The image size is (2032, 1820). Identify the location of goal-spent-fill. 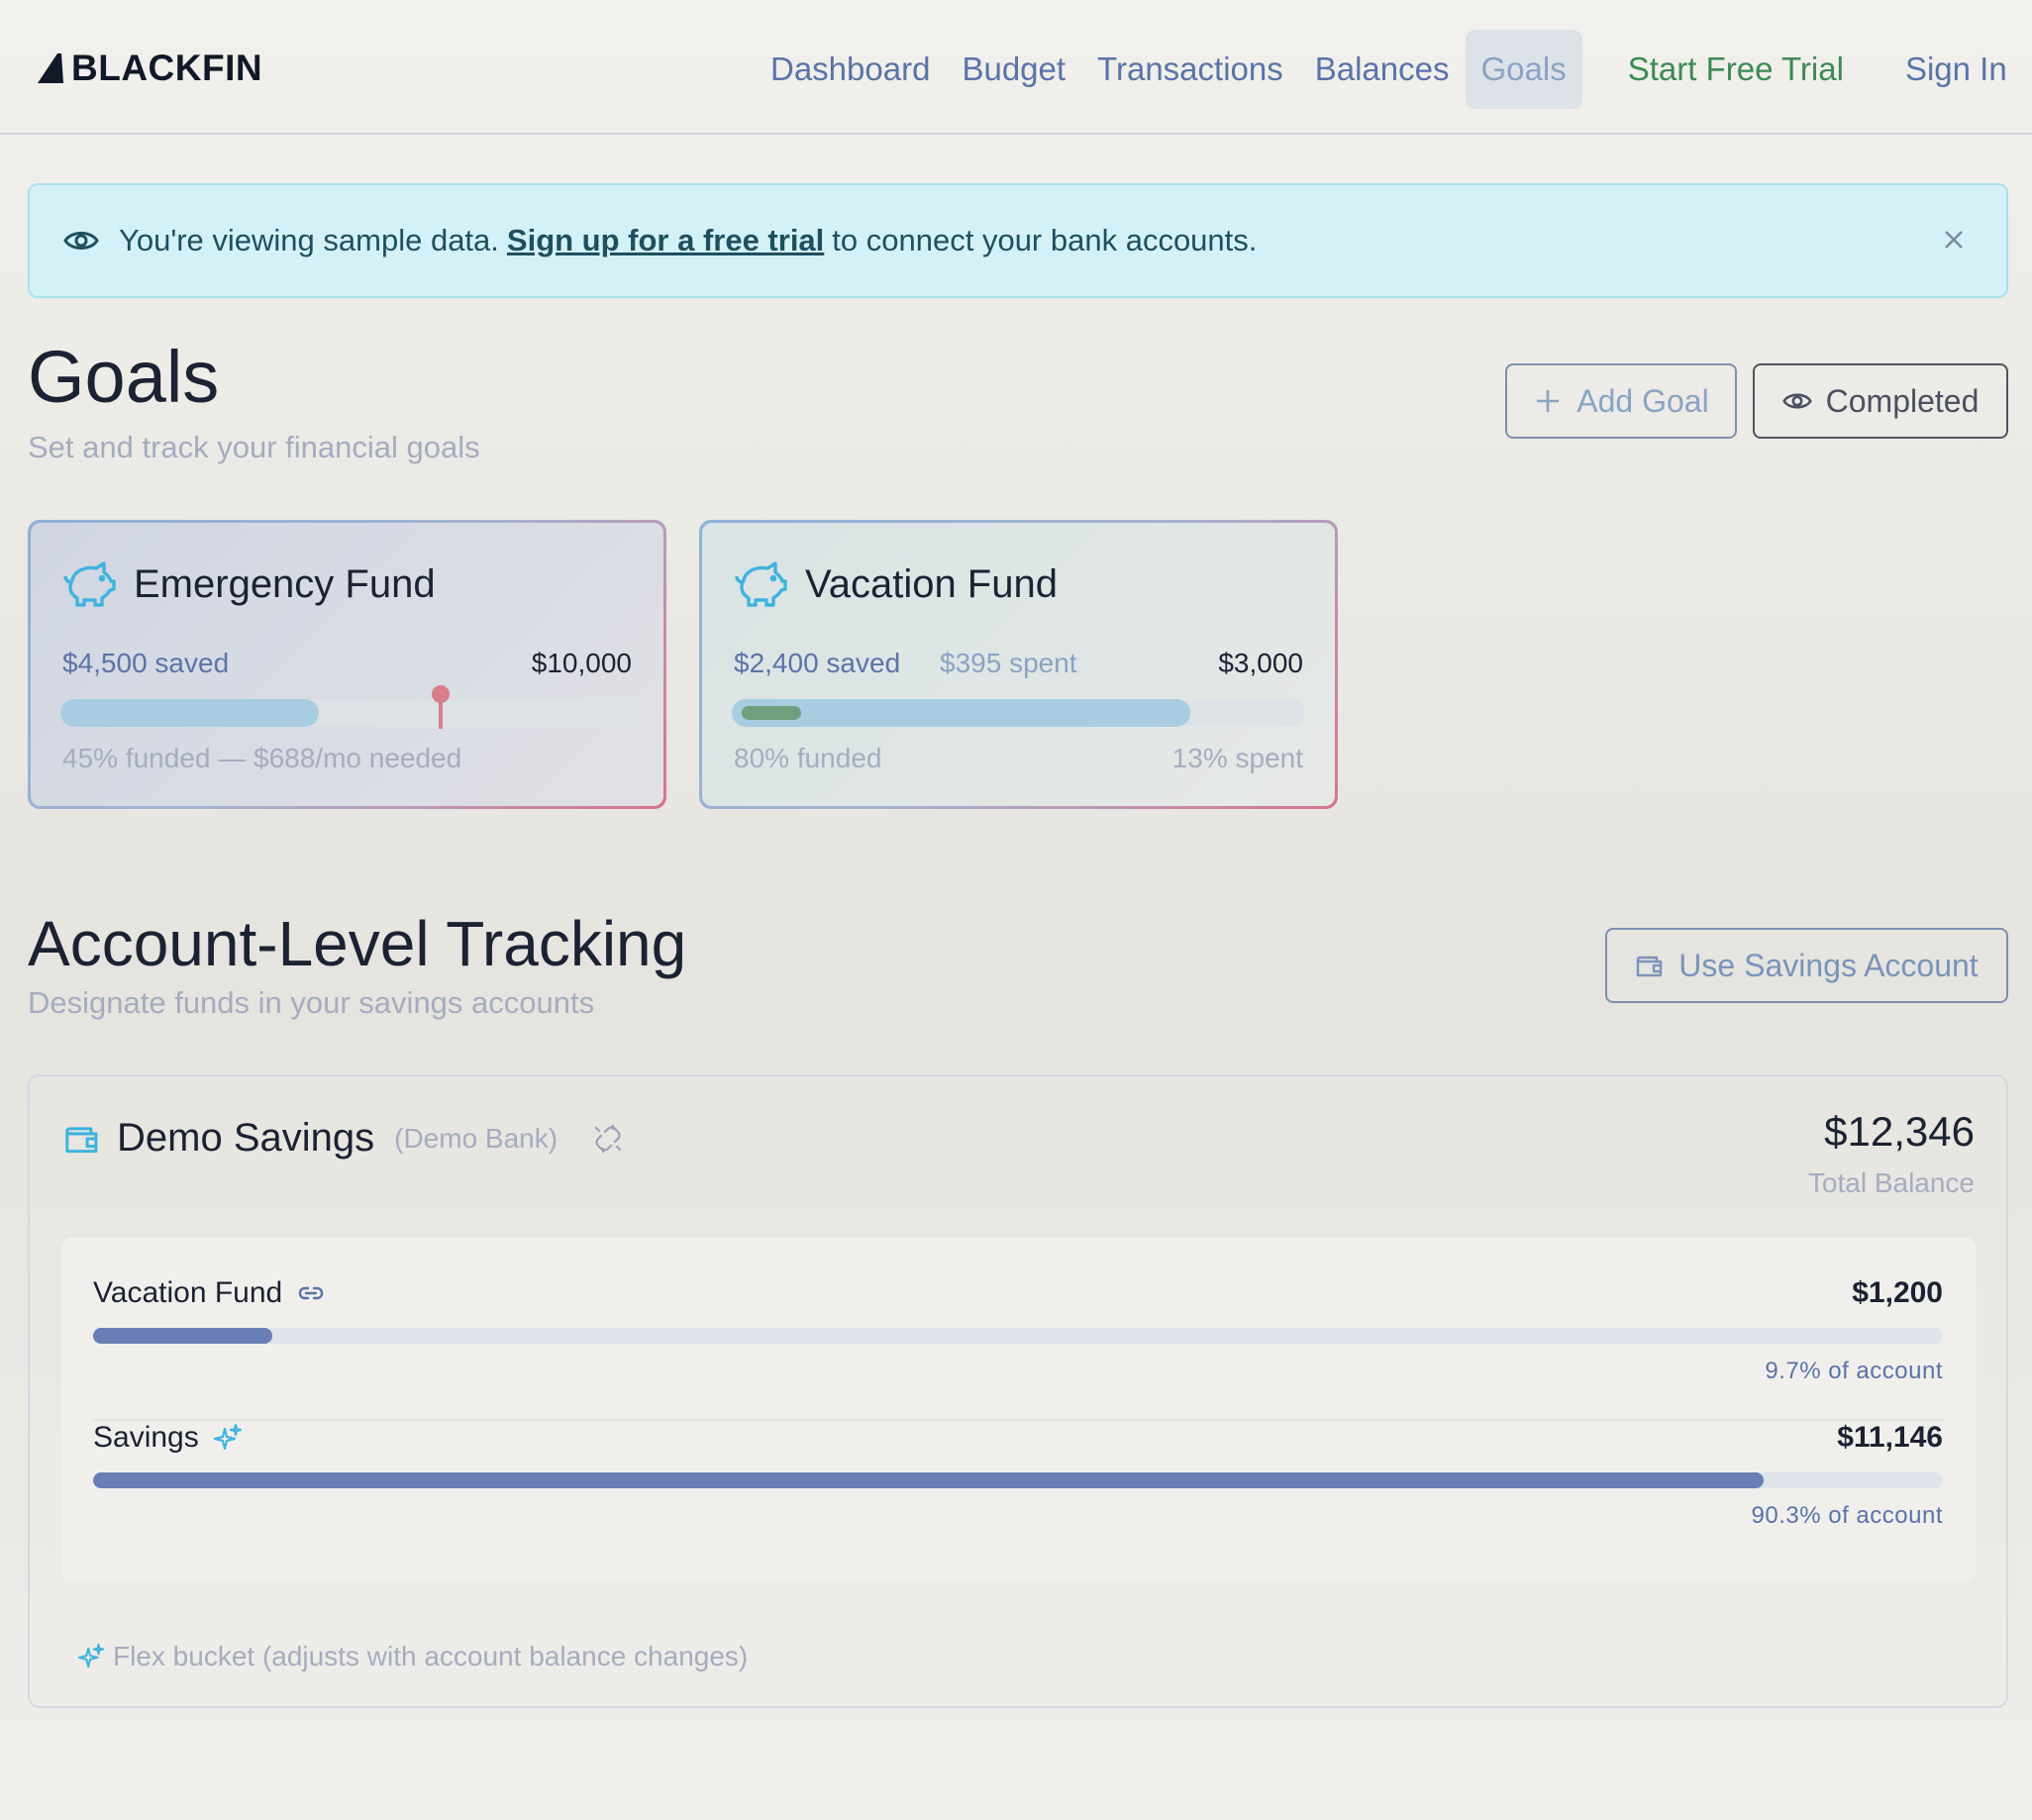
(772, 713).